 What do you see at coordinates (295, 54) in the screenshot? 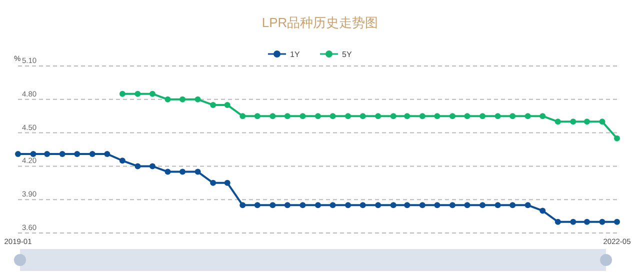
I see `legend-label: 1Y` at bounding box center [295, 54].